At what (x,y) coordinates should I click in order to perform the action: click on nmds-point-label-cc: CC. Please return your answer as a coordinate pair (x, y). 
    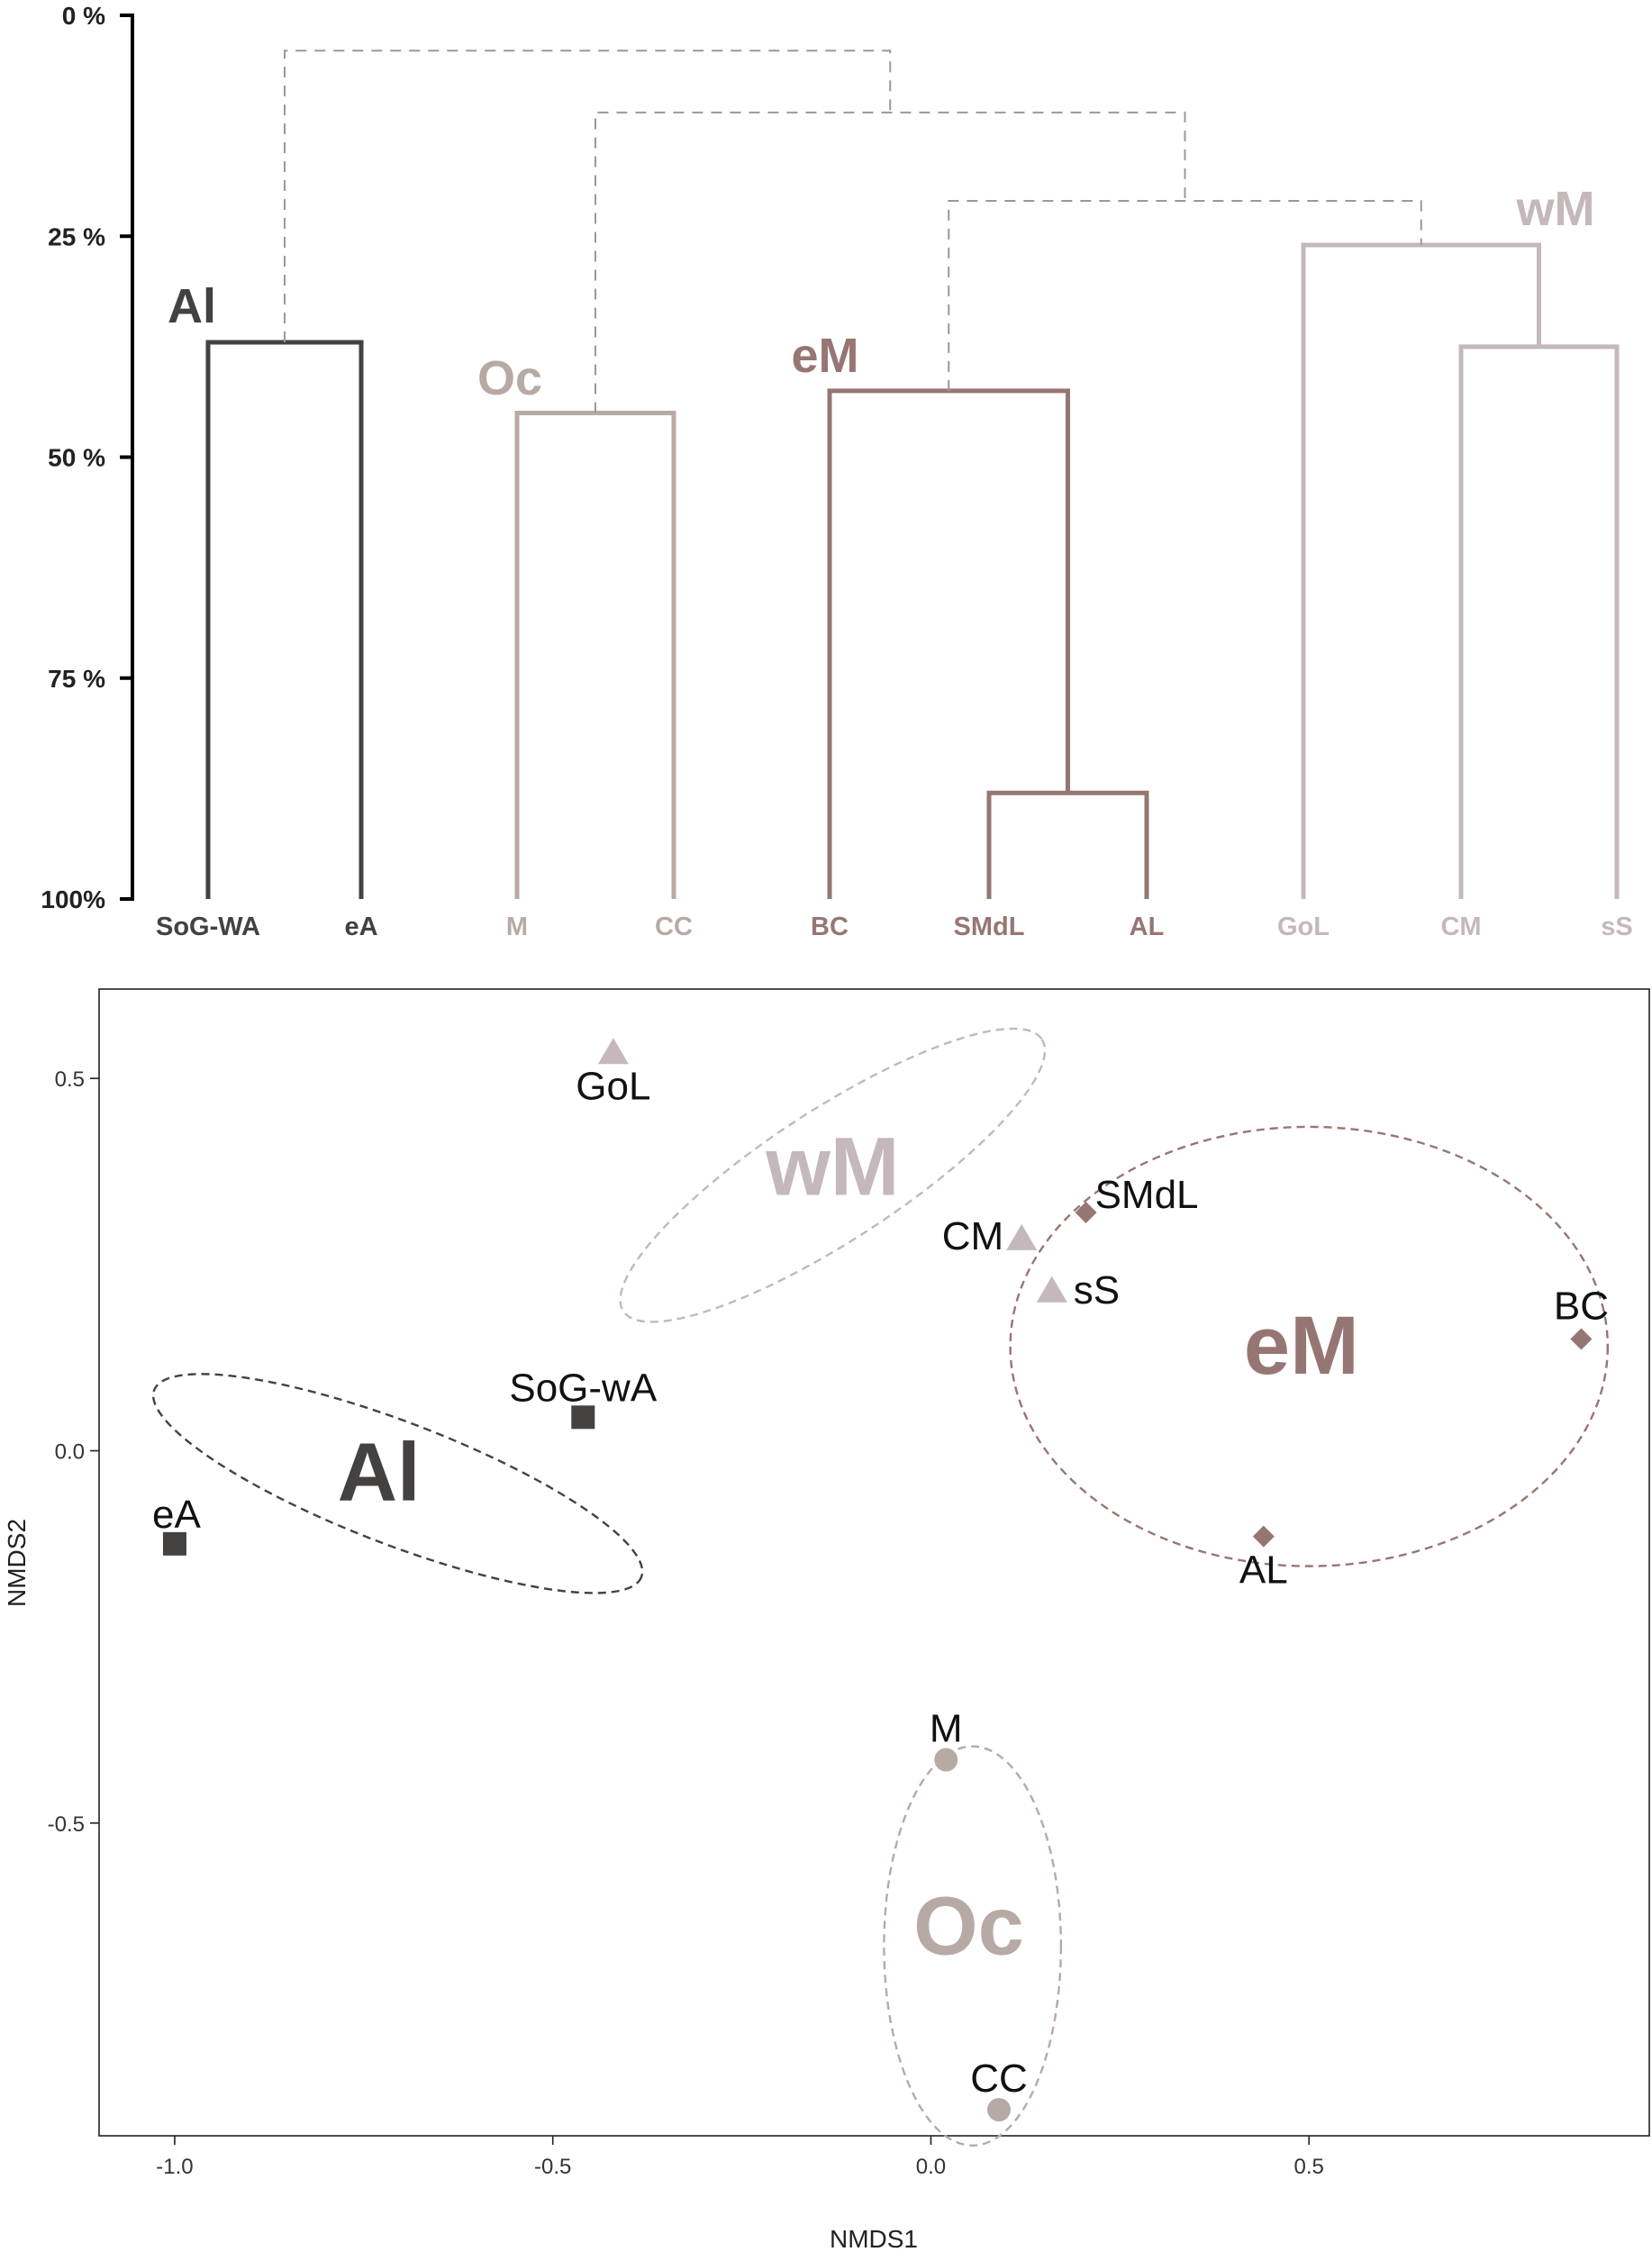
    Looking at the image, I should click on (999, 2079).